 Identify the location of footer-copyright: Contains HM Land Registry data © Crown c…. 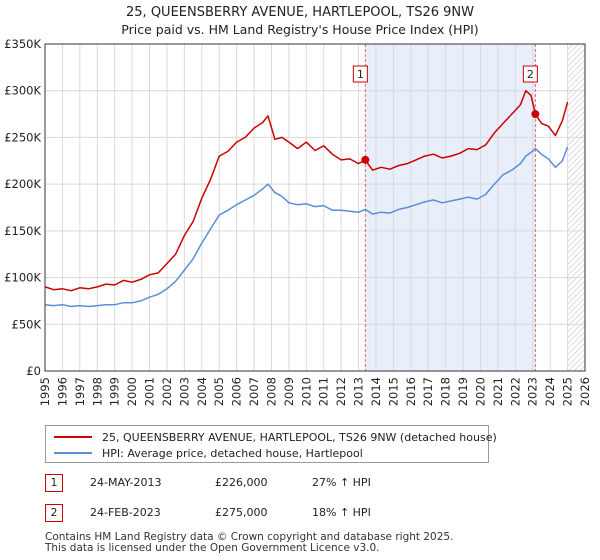
(249, 537).